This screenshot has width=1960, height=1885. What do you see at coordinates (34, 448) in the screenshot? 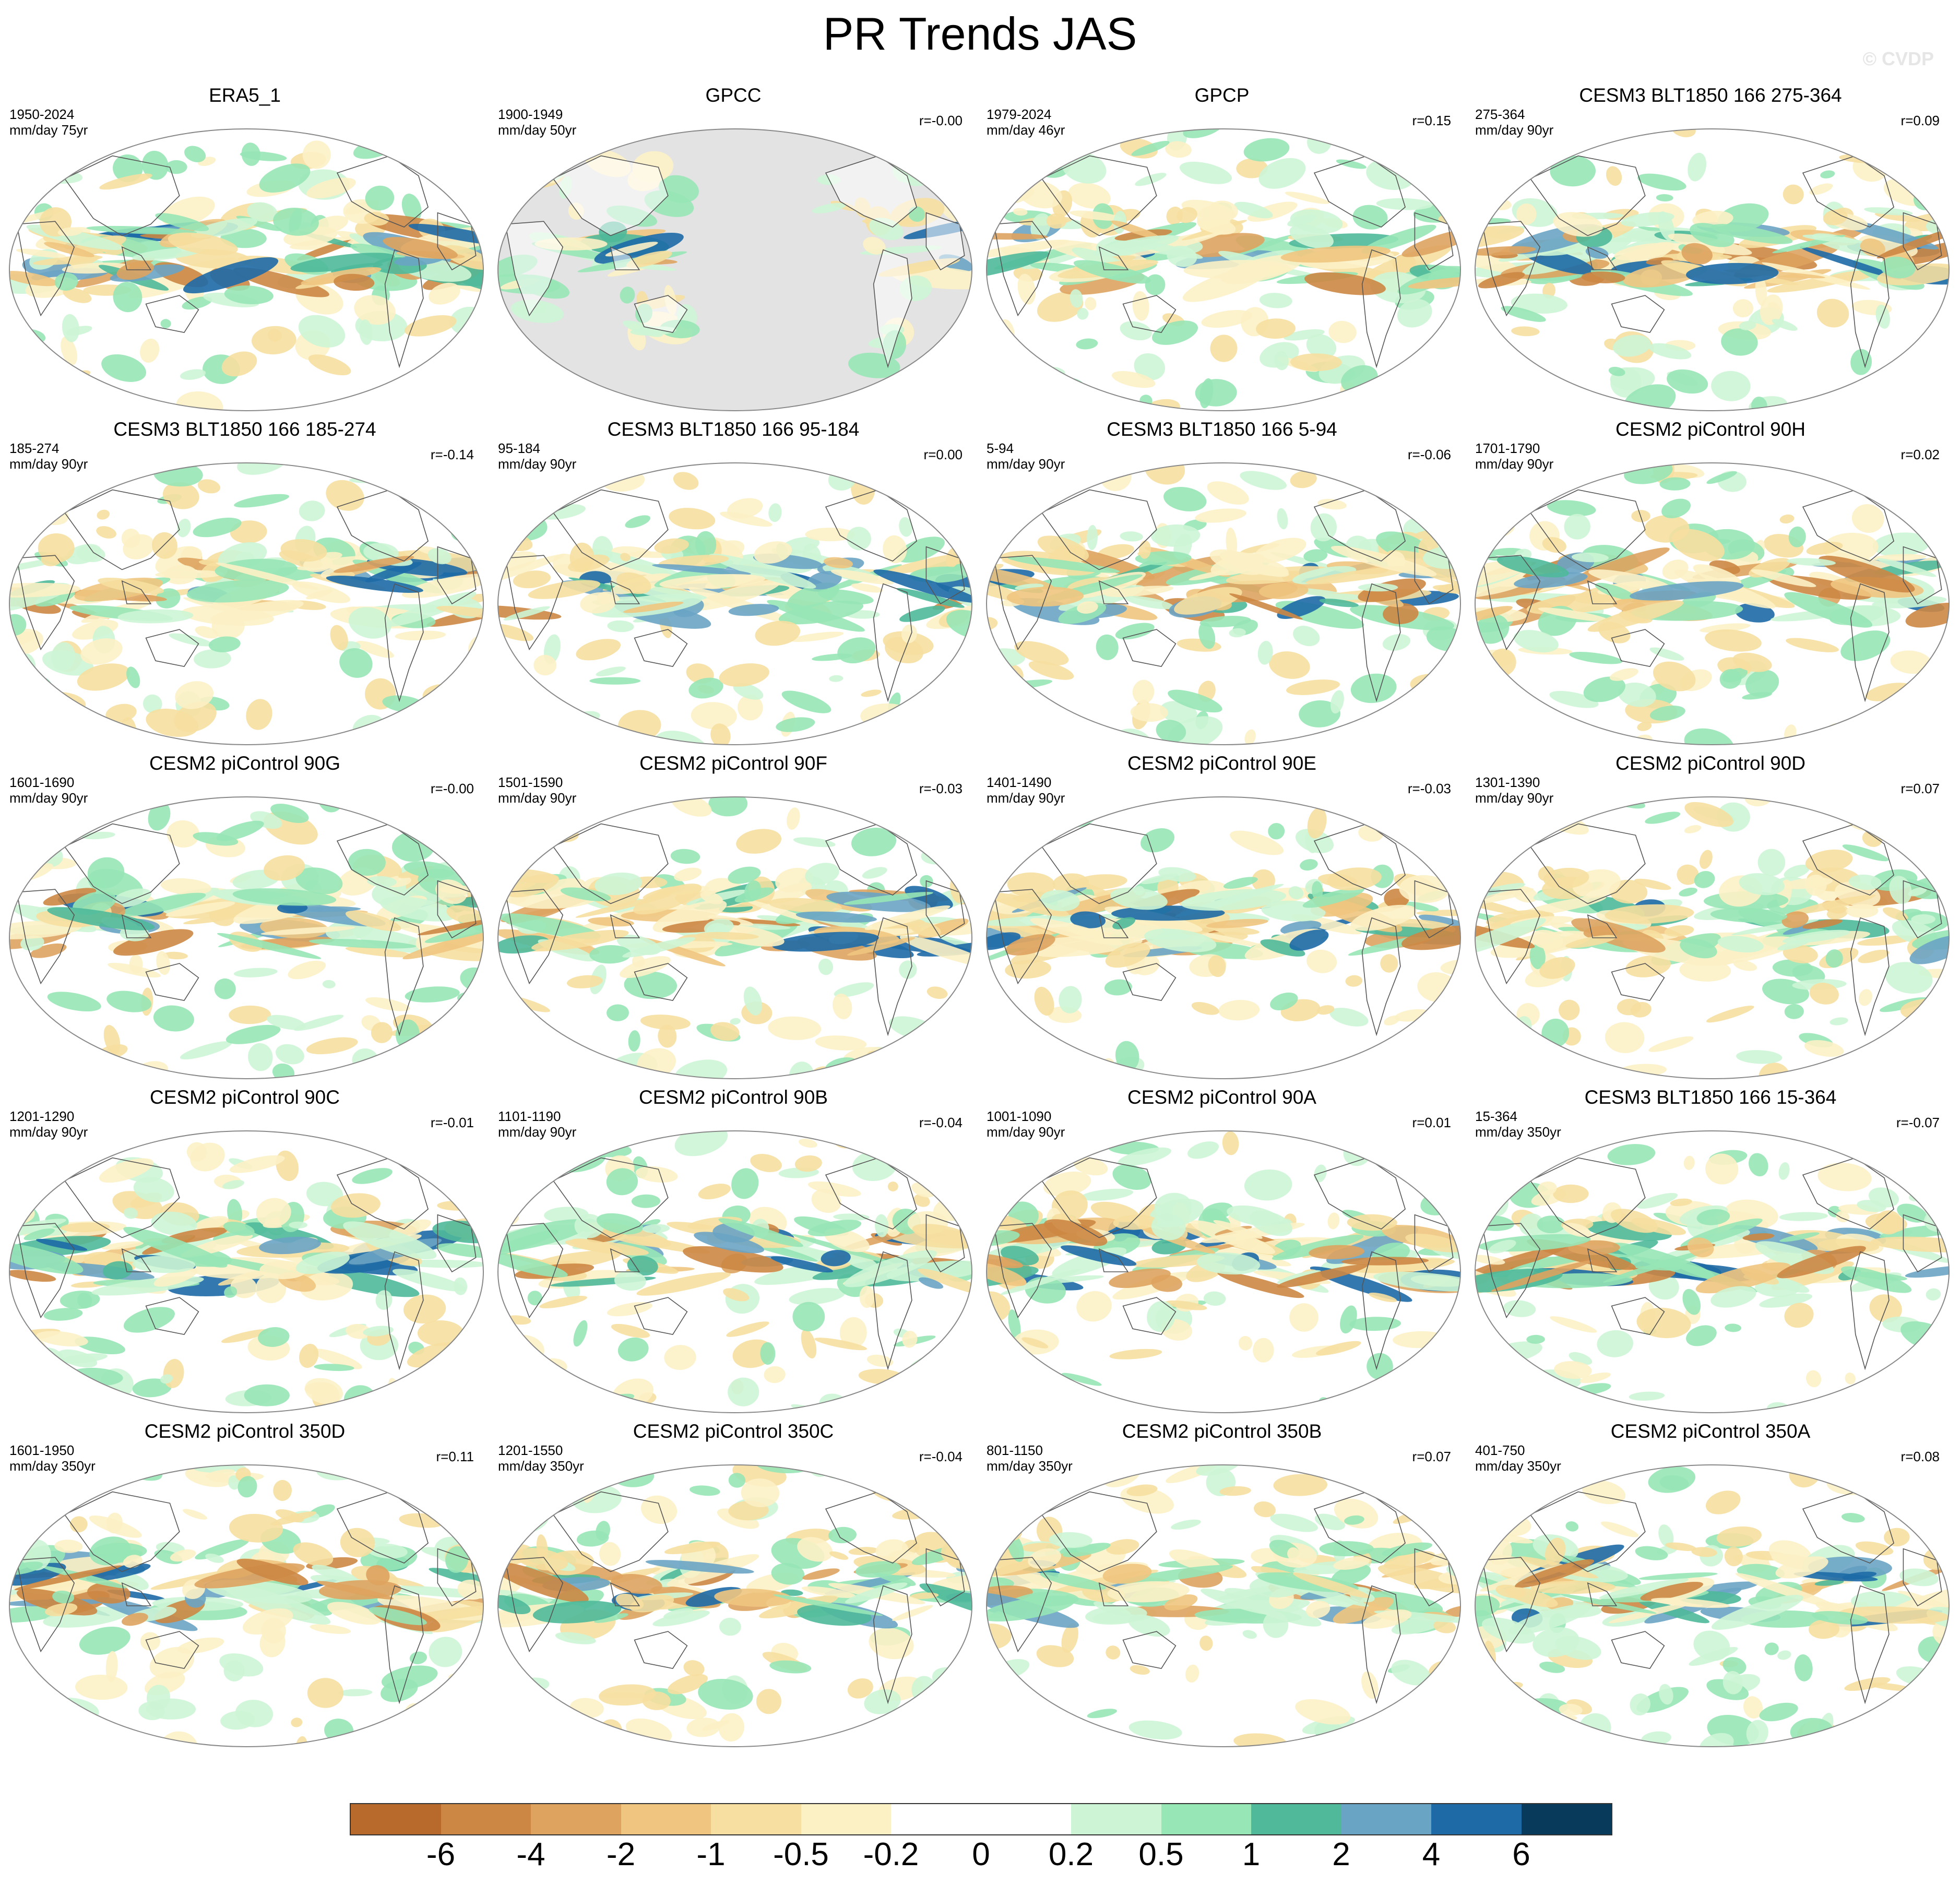
I see `panel-period: 185-274` at bounding box center [34, 448].